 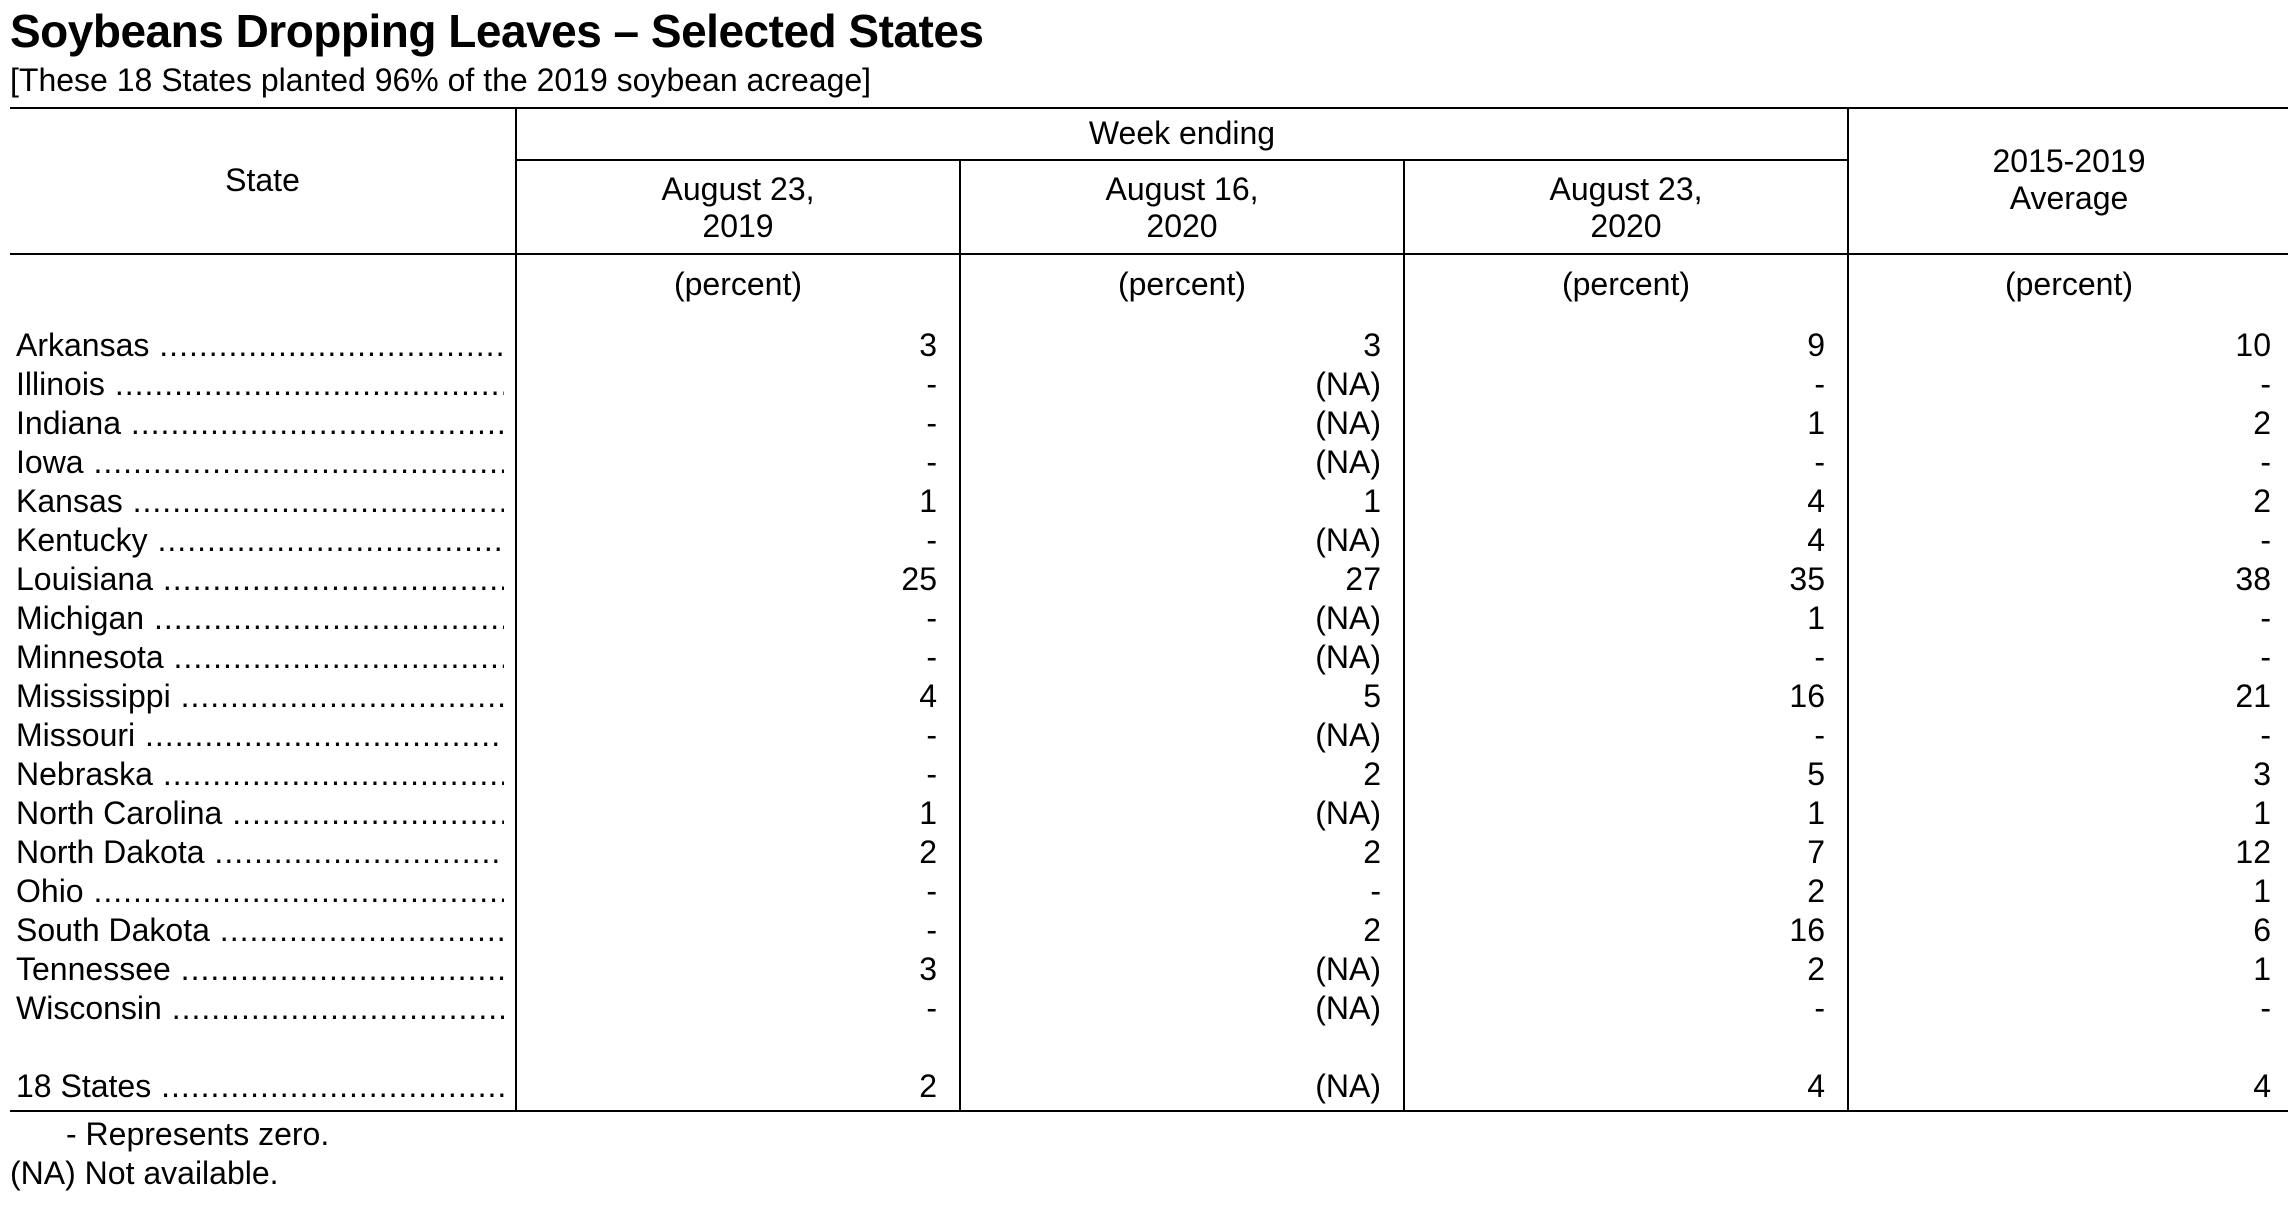 What do you see at coordinates (1816, 852) in the screenshot?
I see `cell-value: 7` at bounding box center [1816, 852].